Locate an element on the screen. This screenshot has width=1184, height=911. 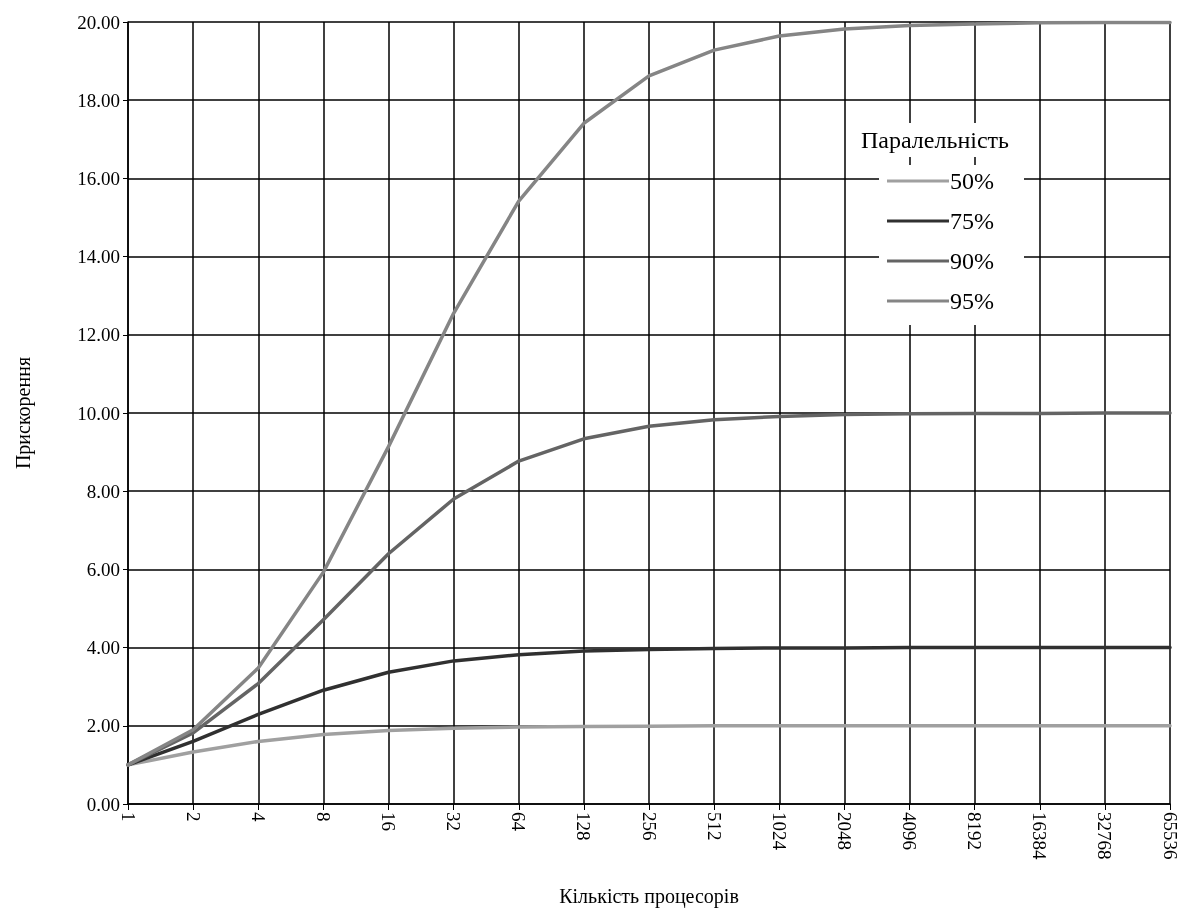
x-tick-label: 1024 is located at coordinates (779, 831).